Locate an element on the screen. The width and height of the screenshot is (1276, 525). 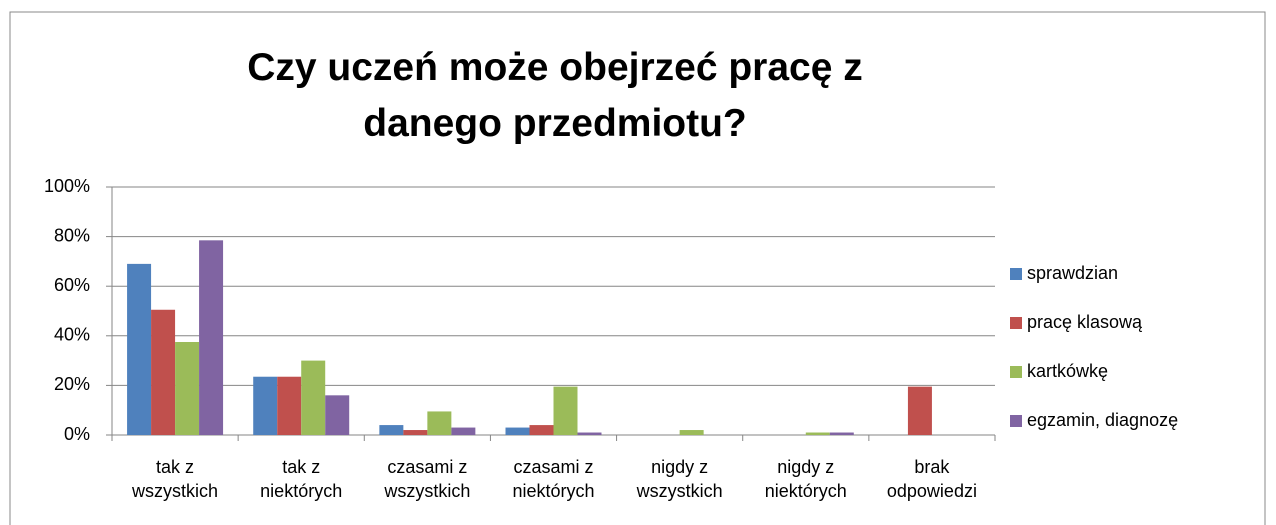
y-tick-label: 60% is located at coordinates (72, 285).